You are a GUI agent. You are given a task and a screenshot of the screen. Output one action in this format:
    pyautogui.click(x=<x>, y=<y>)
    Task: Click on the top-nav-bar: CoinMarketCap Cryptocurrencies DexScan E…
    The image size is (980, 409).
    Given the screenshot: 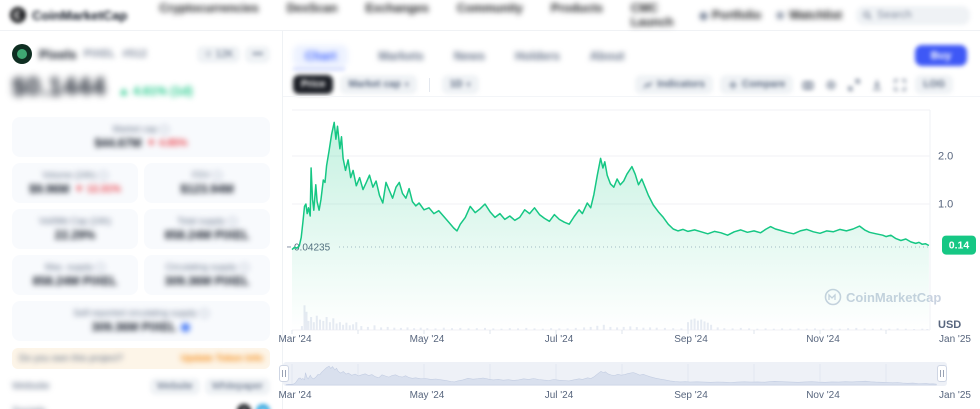 What is the action you would take?
    pyautogui.click(x=490, y=15)
    